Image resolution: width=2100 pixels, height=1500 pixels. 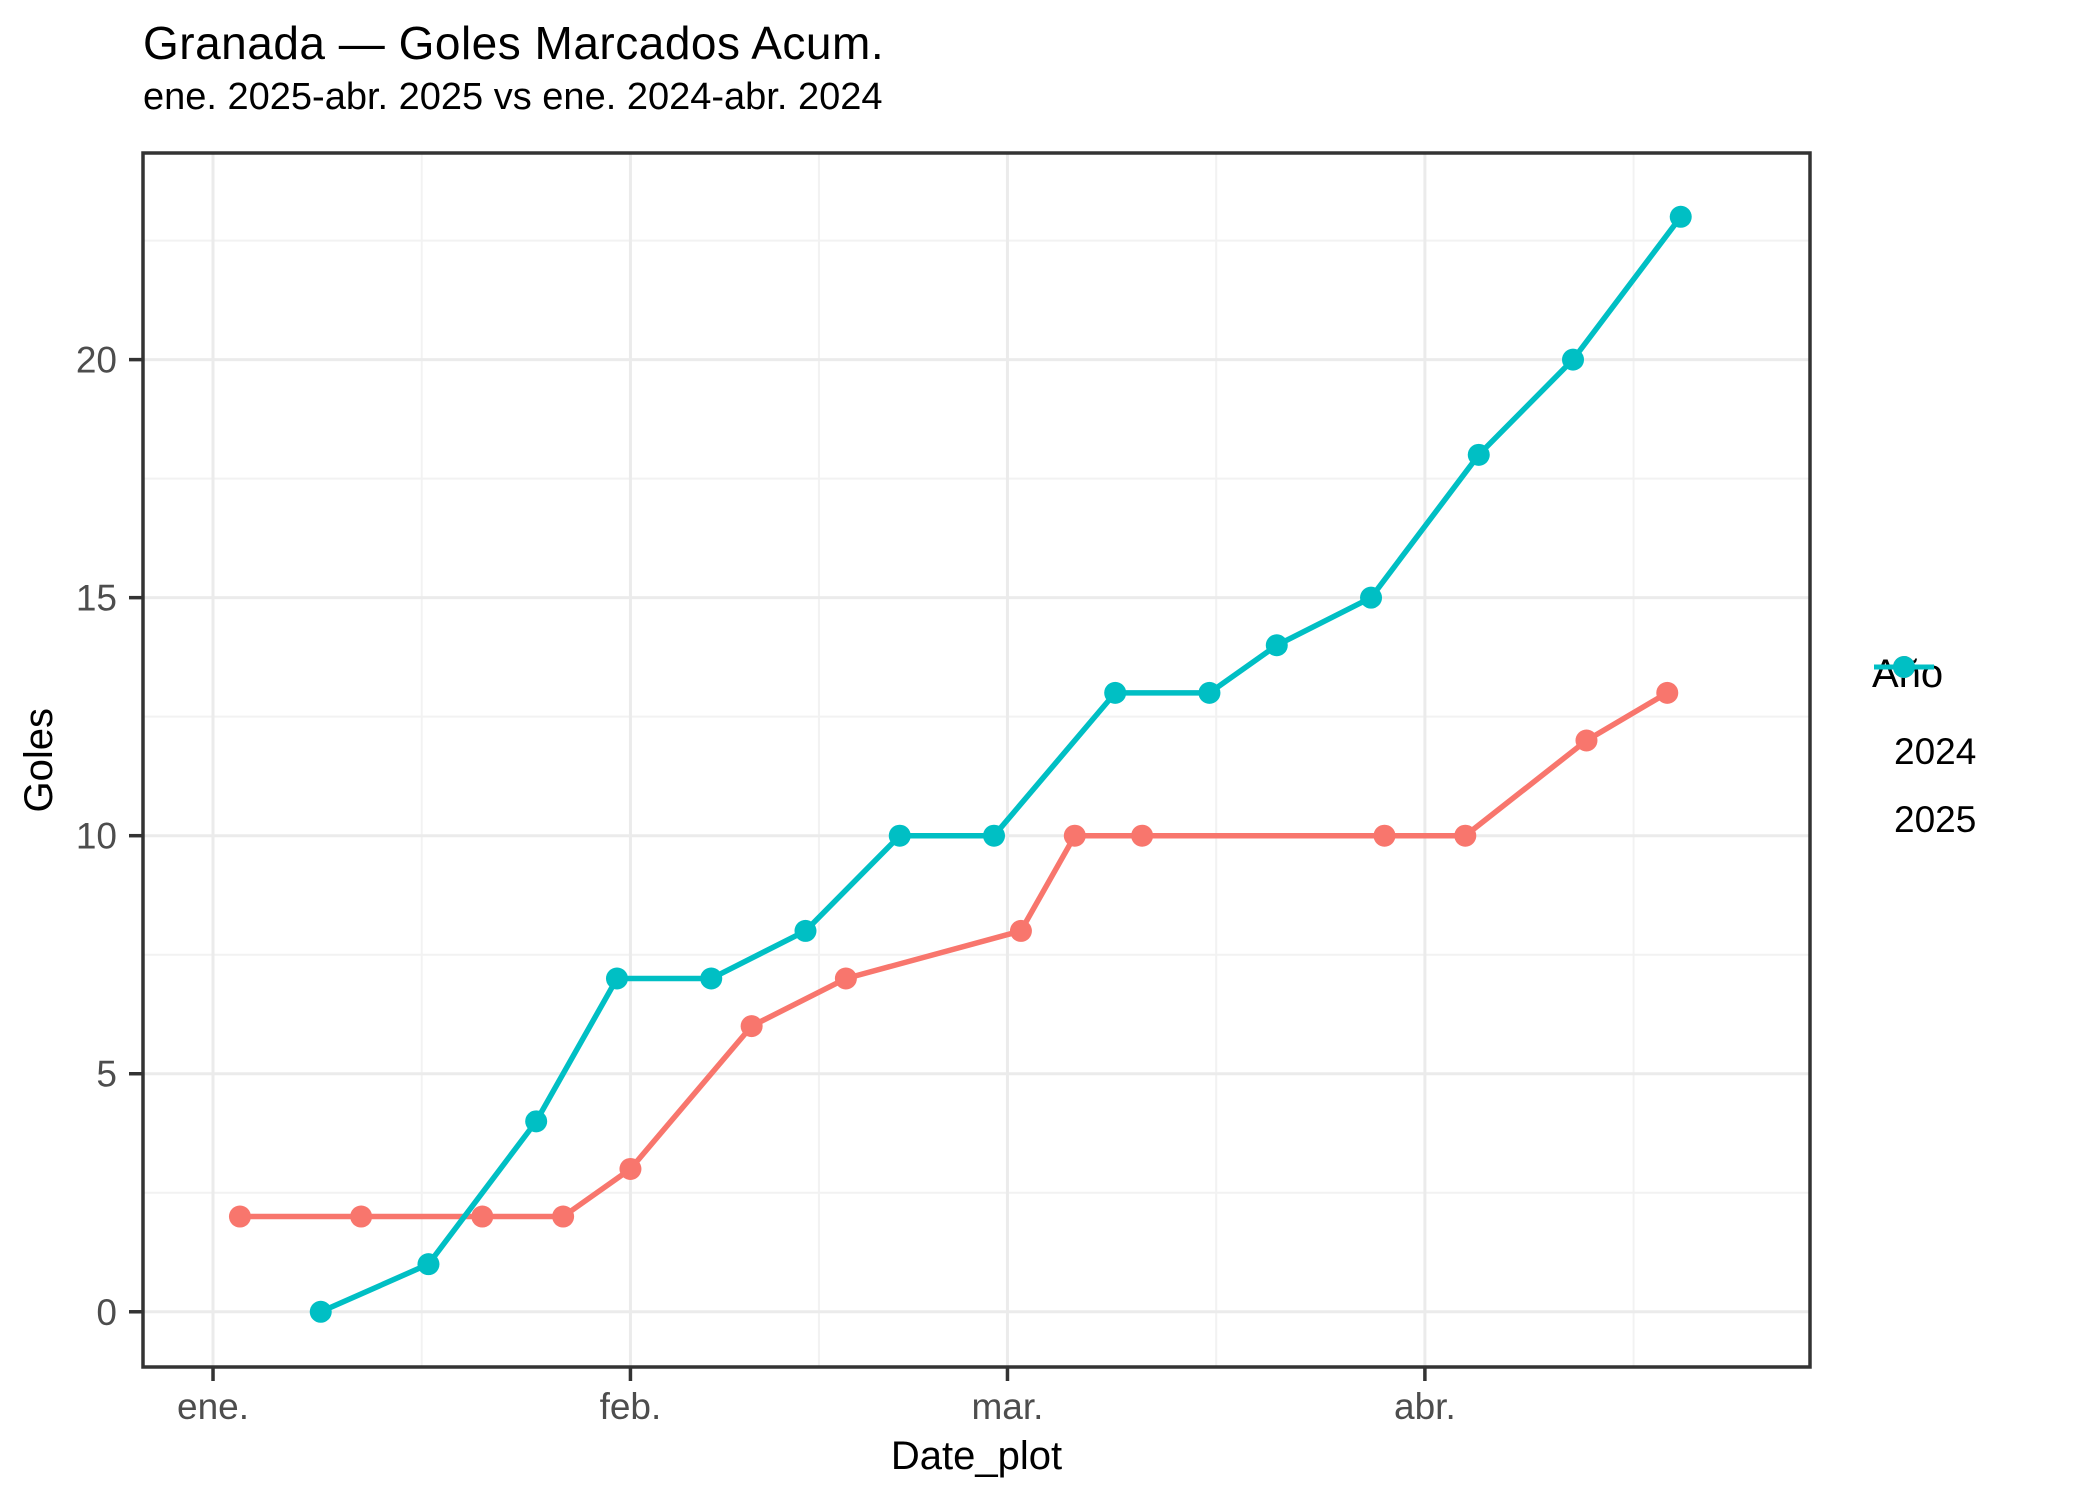 What do you see at coordinates (106, 1074) in the screenshot?
I see `y-tick-label: 5` at bounding box center [106, 1074].